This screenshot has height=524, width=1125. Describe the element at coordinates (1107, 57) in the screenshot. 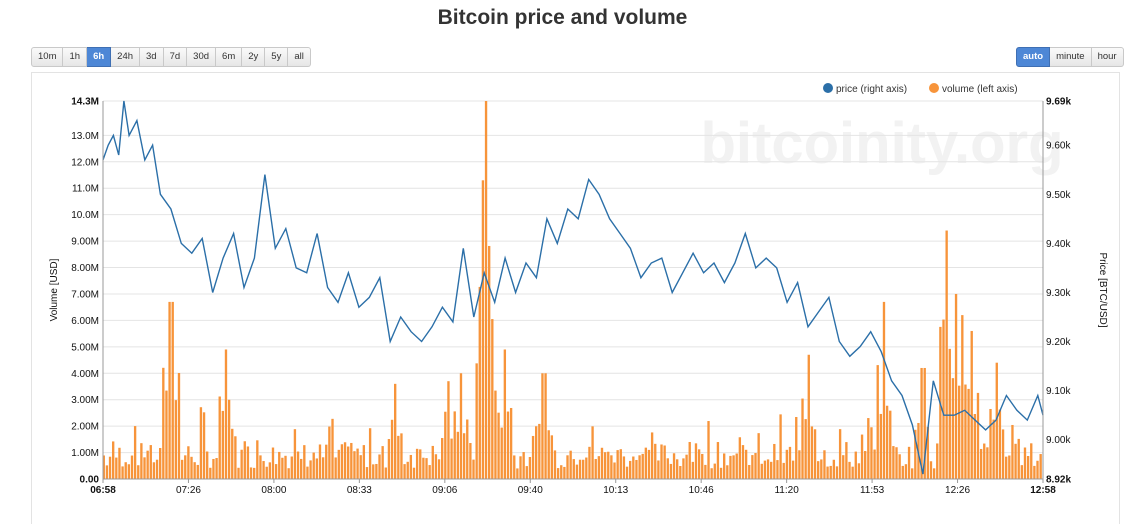

I see `resolution-hour-button: hour` at that location.